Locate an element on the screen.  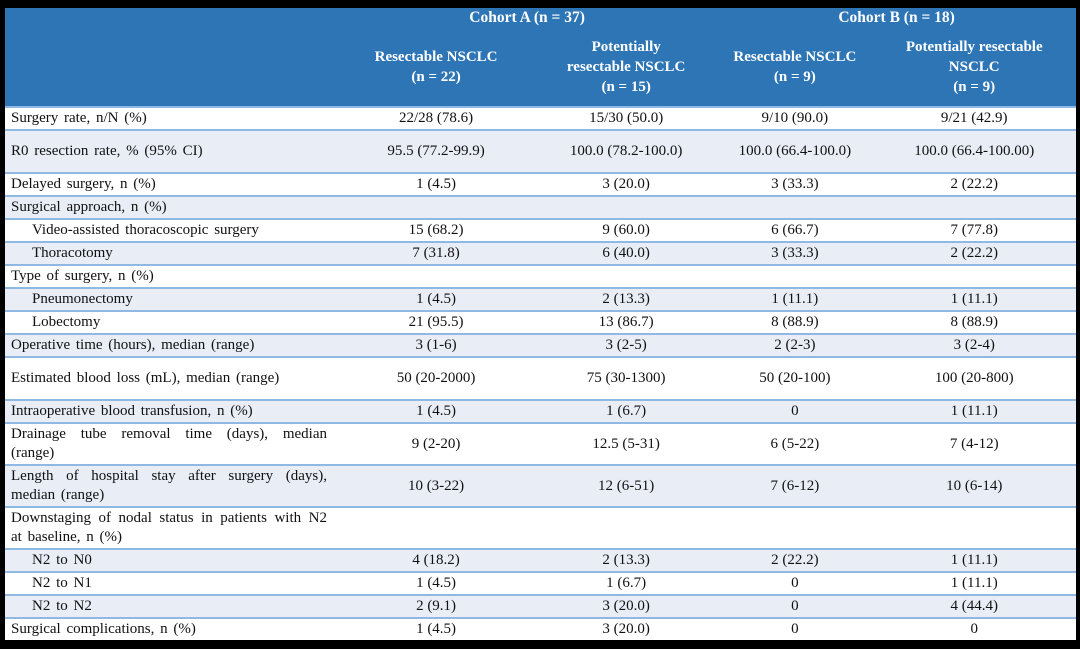
cell-value: 15 (68.2) is located at coordinates (436, 230).